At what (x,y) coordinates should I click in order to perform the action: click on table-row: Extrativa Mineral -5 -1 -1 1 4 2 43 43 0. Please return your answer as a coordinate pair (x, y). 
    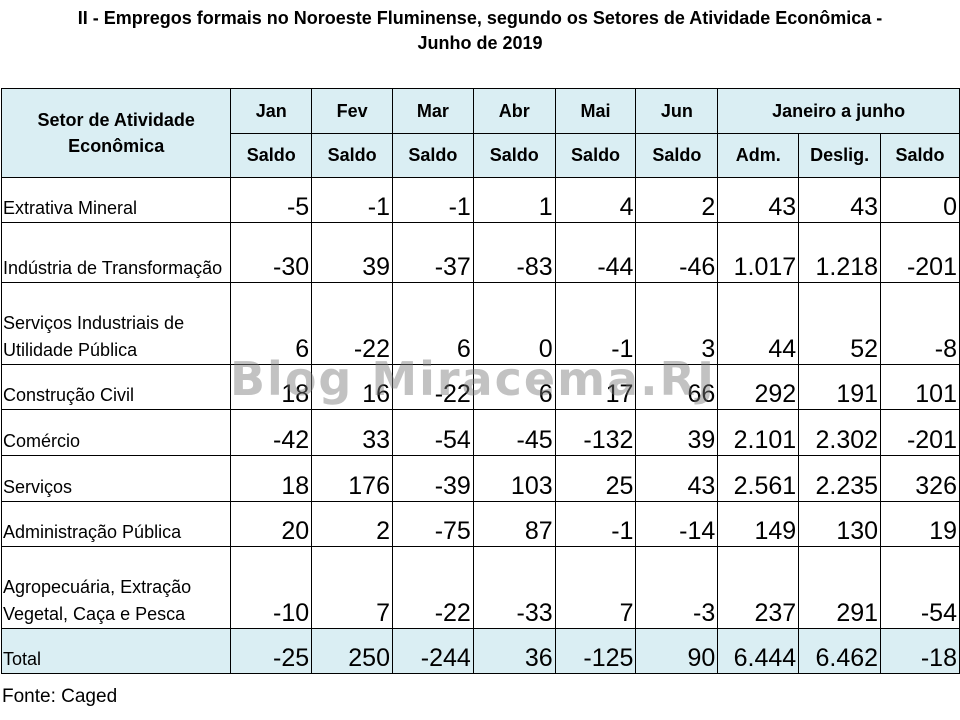
    Looking at the image, I should click on (480, 200).